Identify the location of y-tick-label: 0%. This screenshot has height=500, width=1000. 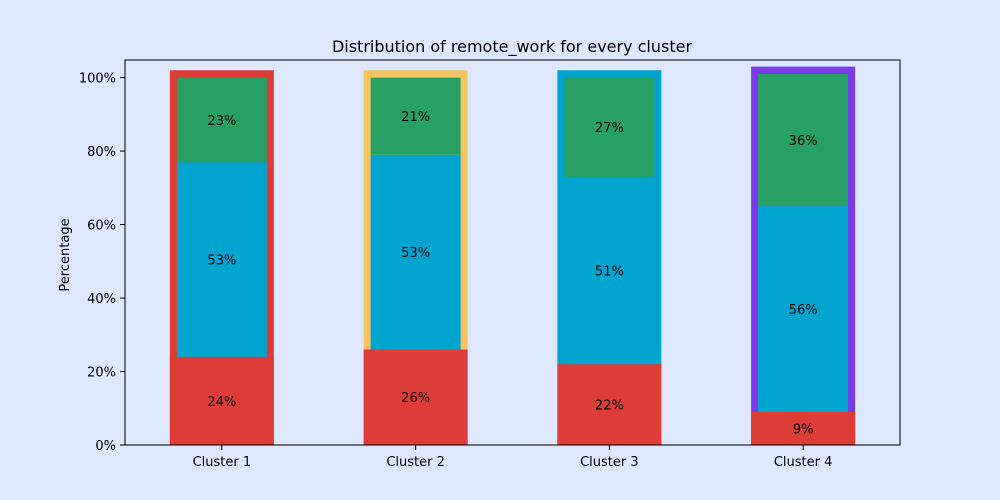
(105, 446).